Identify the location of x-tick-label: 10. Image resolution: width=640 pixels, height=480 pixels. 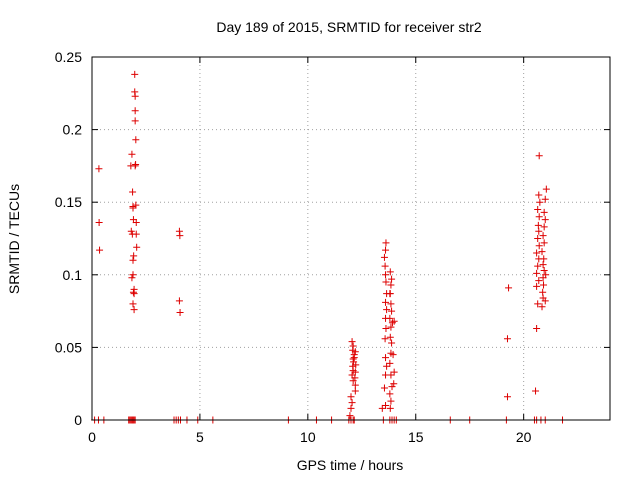
(308, 437).